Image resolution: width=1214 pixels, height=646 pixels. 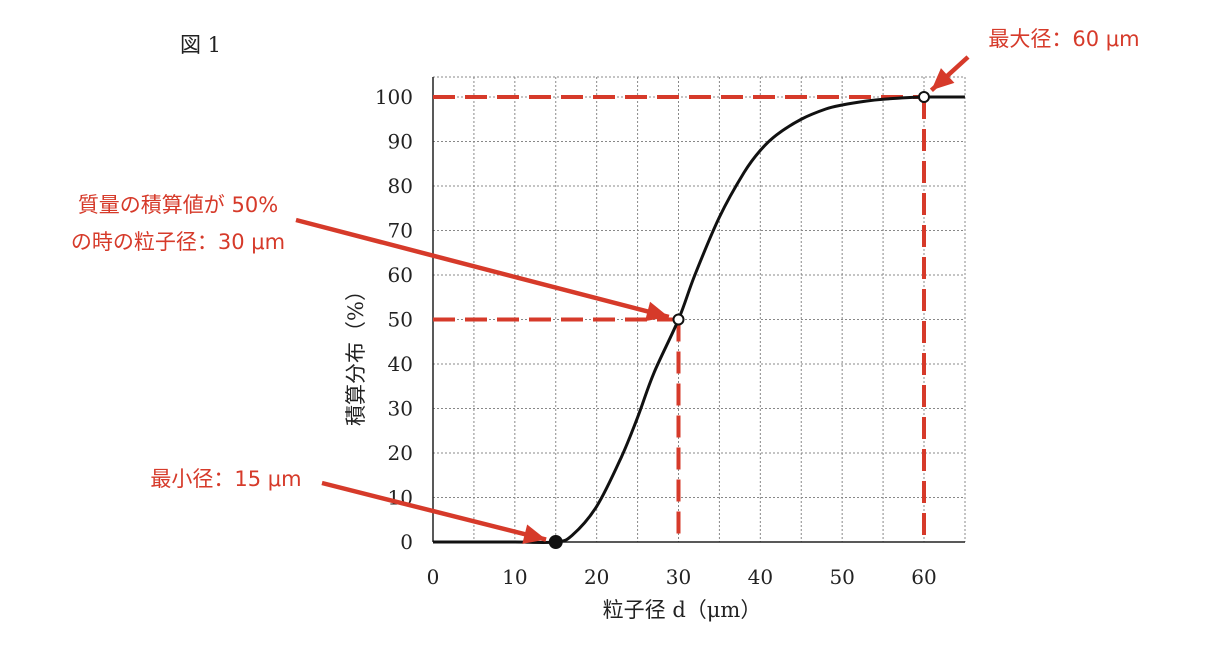 I want to click on y-tick-label: 30, so click(x=400, y=409).